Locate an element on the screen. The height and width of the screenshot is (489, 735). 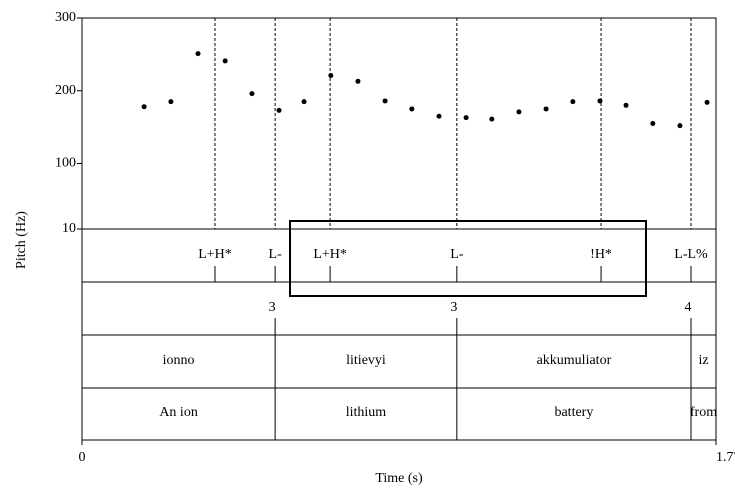
gloss-label: battery is located at coordinates (573, 412).